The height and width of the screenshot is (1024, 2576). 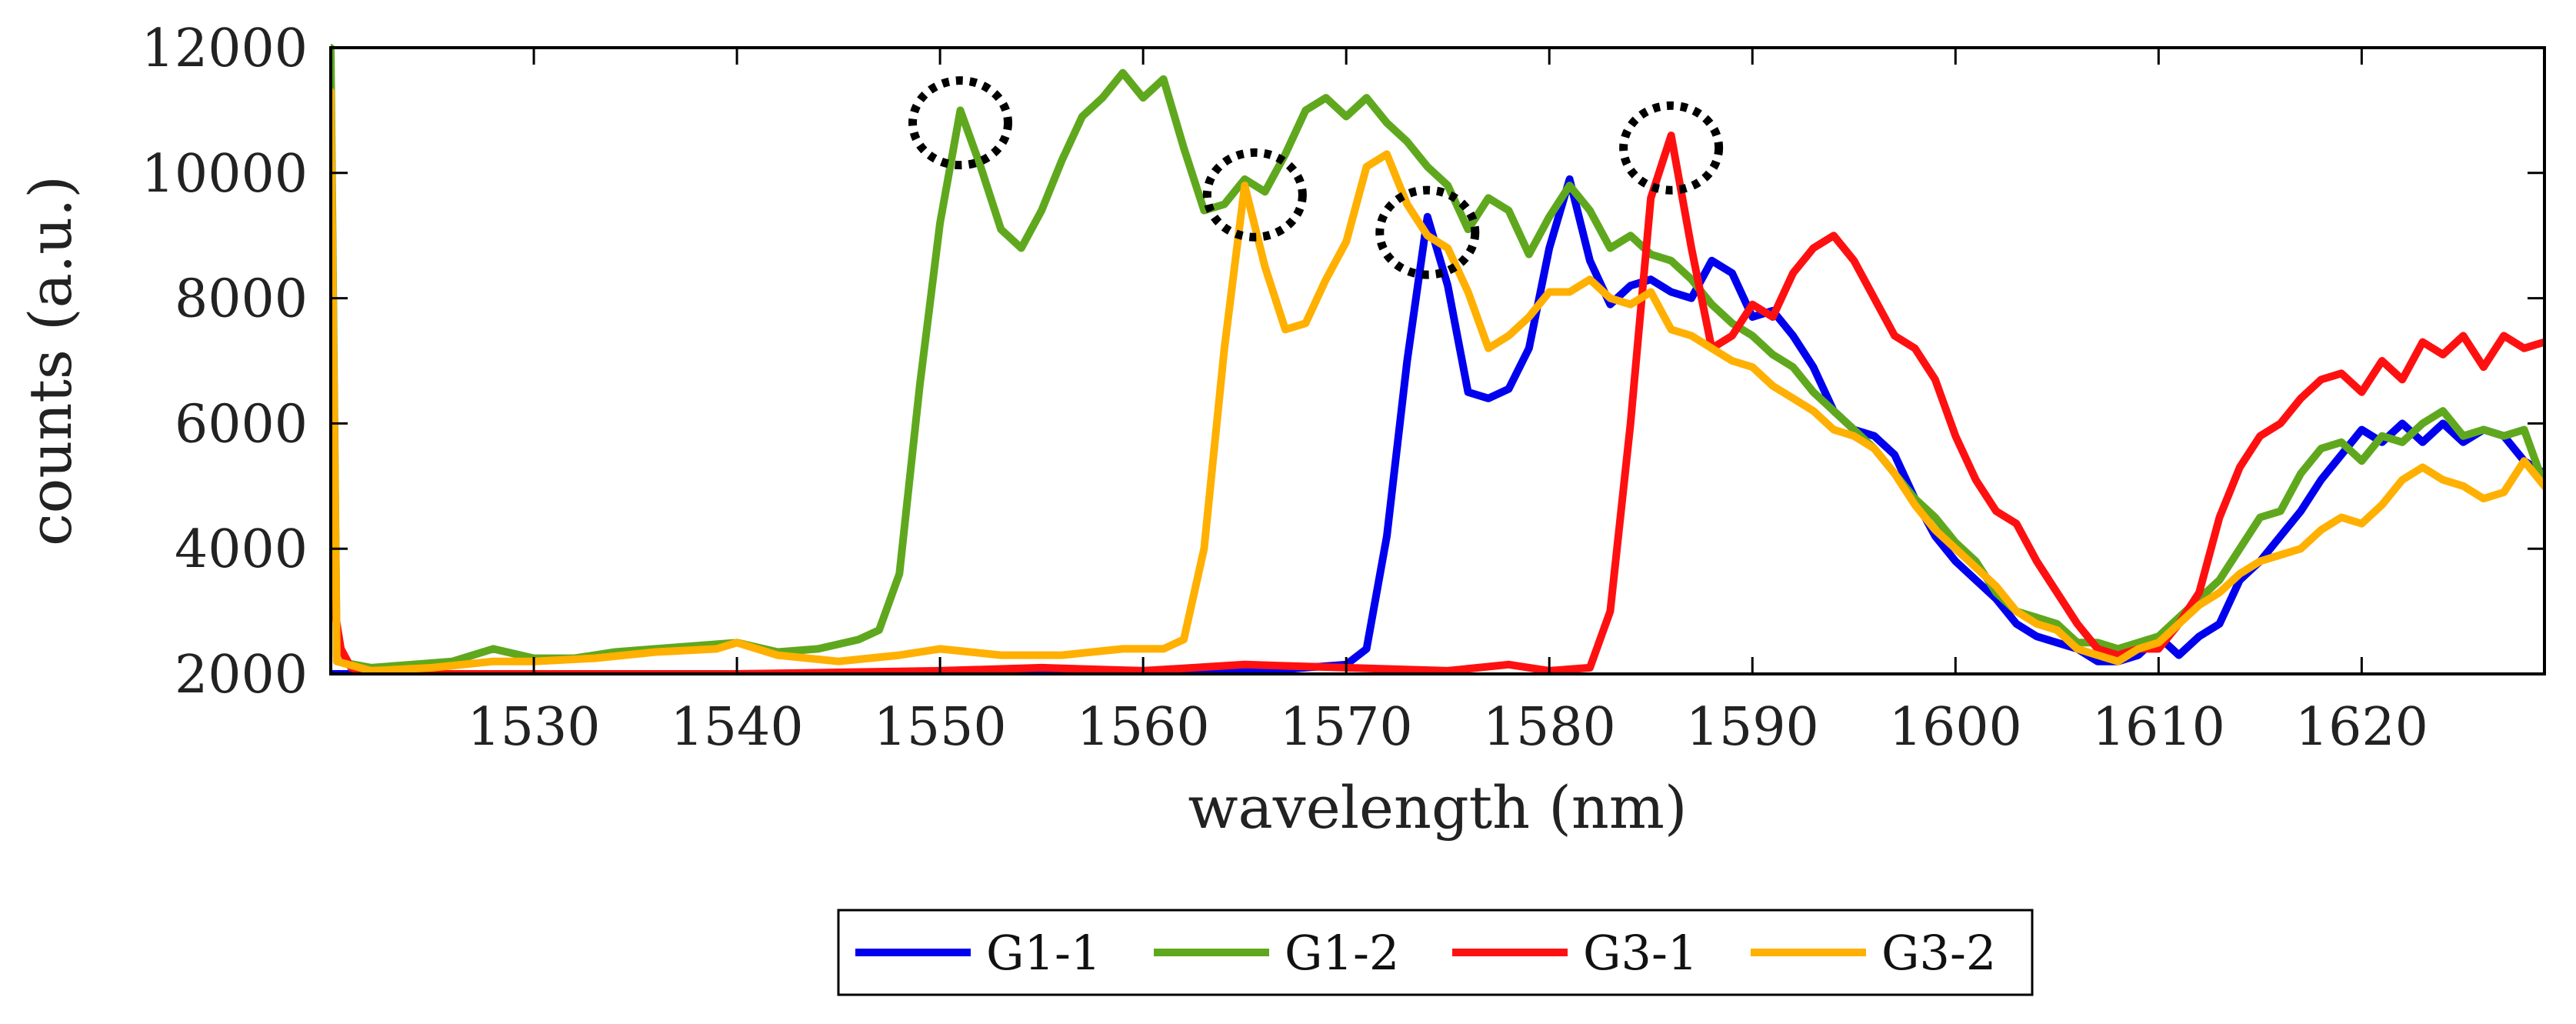 What do you see at coordinates (241, 424) in the screenshot?
I see `y-tick-label: 6000` at bounding box center [241, 424].